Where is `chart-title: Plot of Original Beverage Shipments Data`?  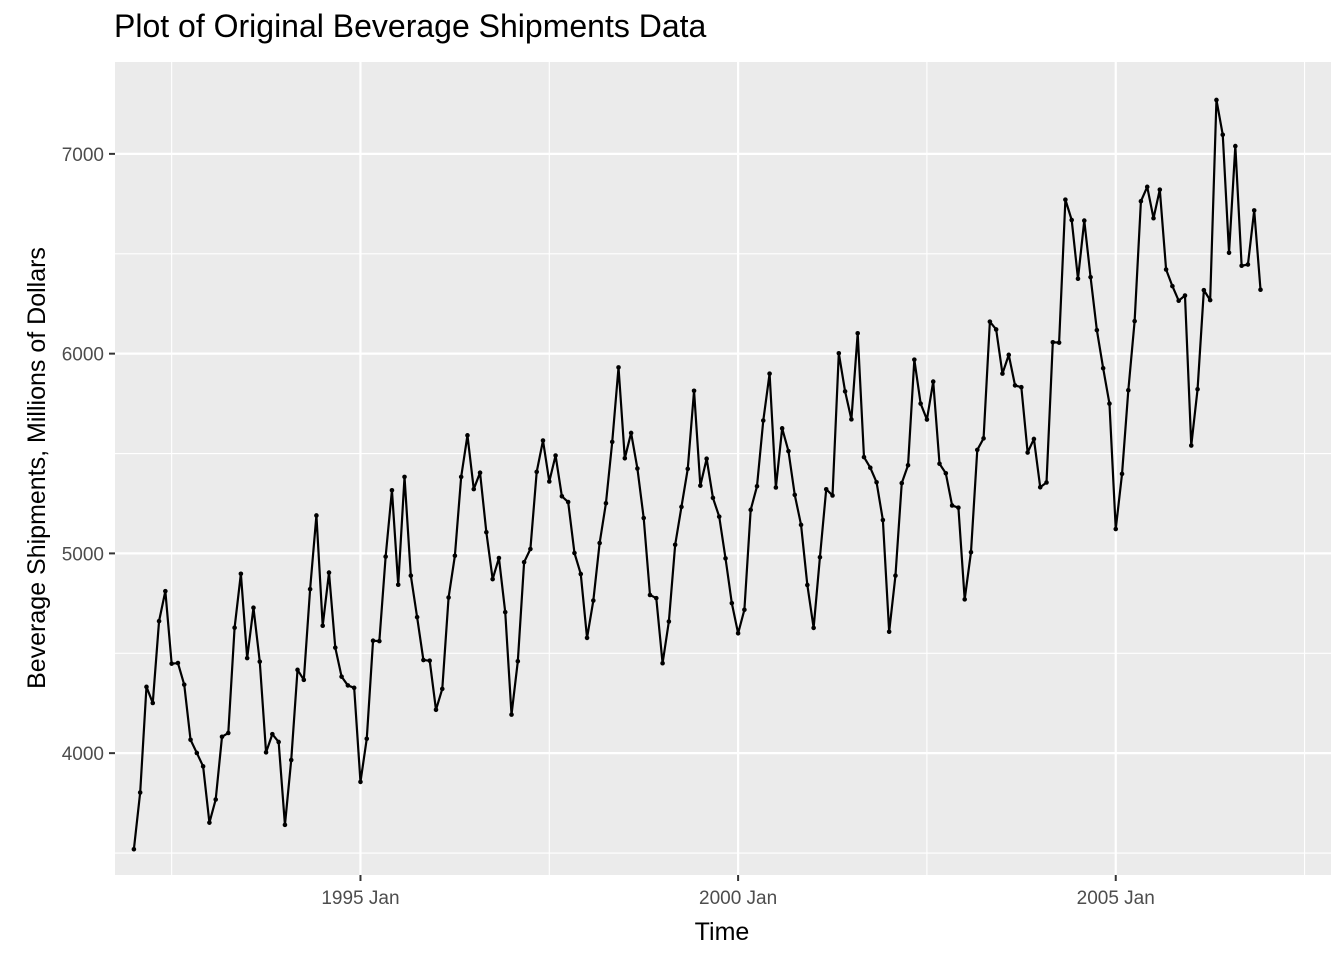 chart-title: Plot of Original Beverage Shipments Data is located at coordinates (410, 26).